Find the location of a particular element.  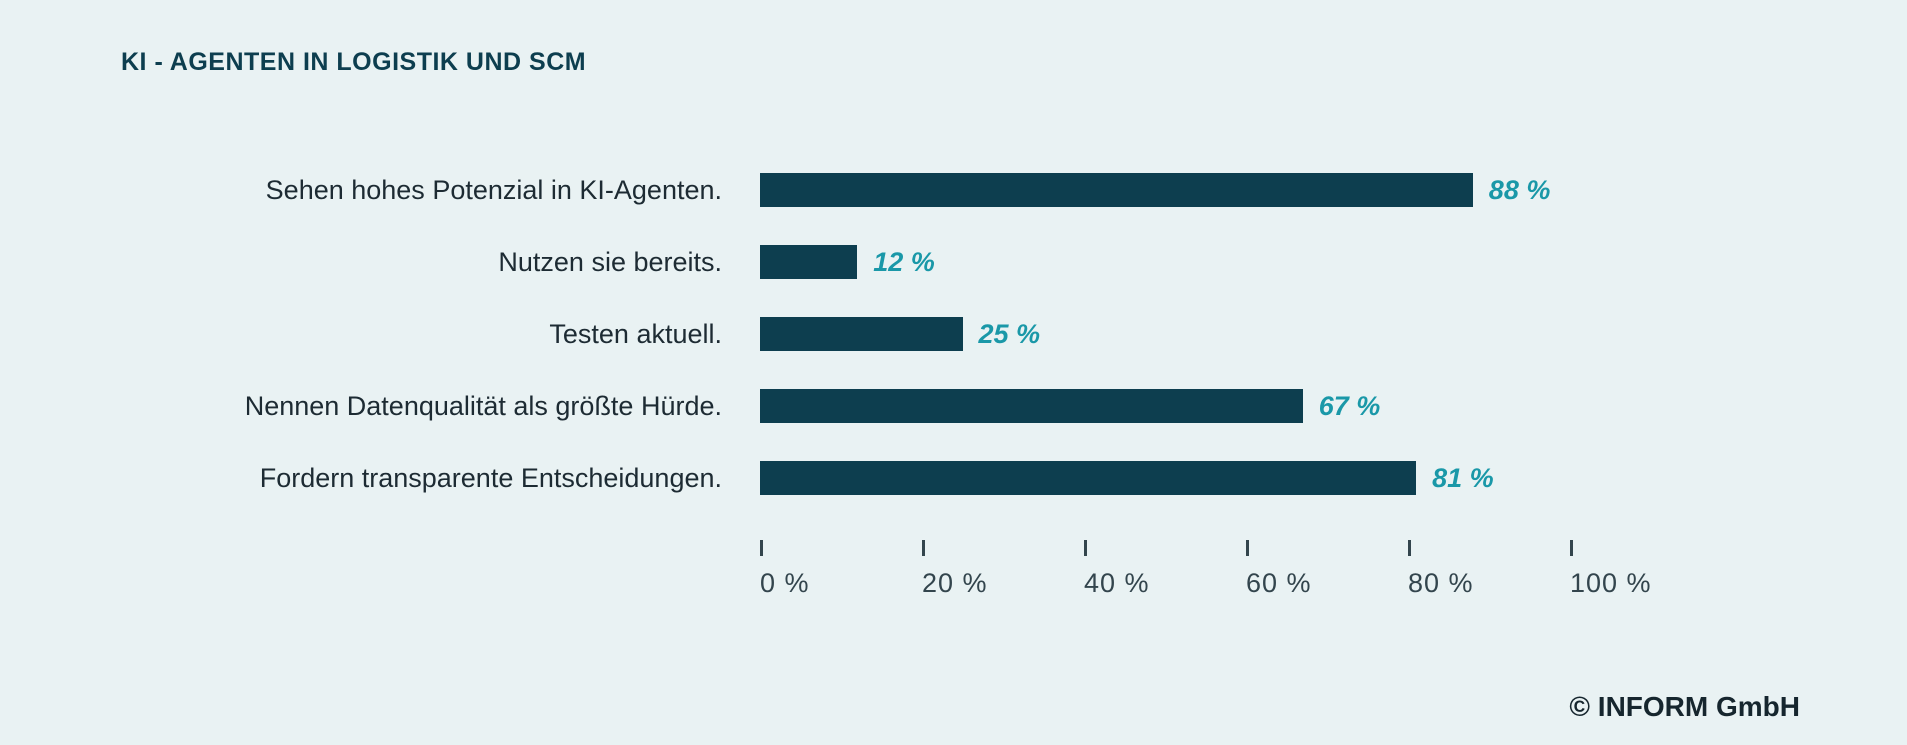

axis-tick: 100 % is located at coordinates (1611, 569).